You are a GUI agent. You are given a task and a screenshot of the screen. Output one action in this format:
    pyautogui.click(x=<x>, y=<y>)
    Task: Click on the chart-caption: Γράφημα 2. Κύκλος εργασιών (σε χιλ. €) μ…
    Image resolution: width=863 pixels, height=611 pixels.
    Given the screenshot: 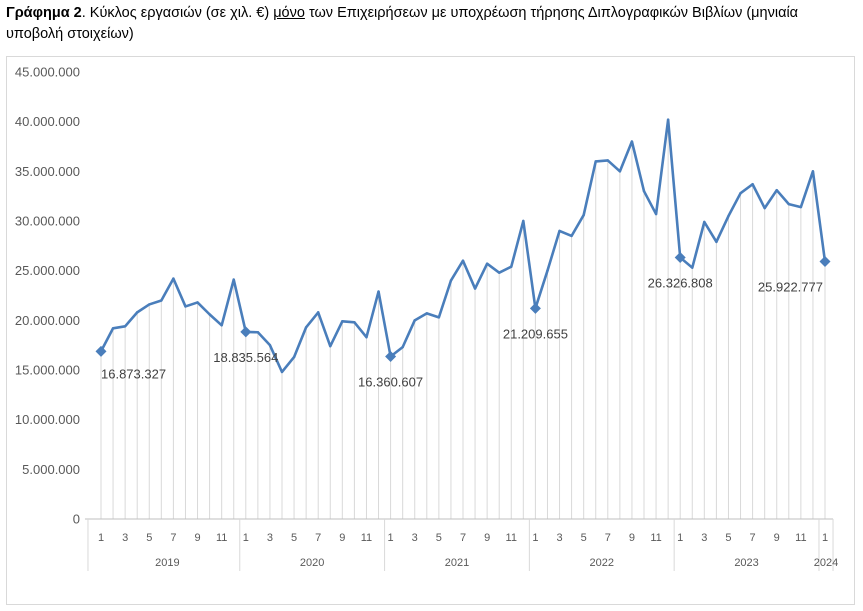 What is the action you would take?
    pyautogui.click(x=431, y=24)
    